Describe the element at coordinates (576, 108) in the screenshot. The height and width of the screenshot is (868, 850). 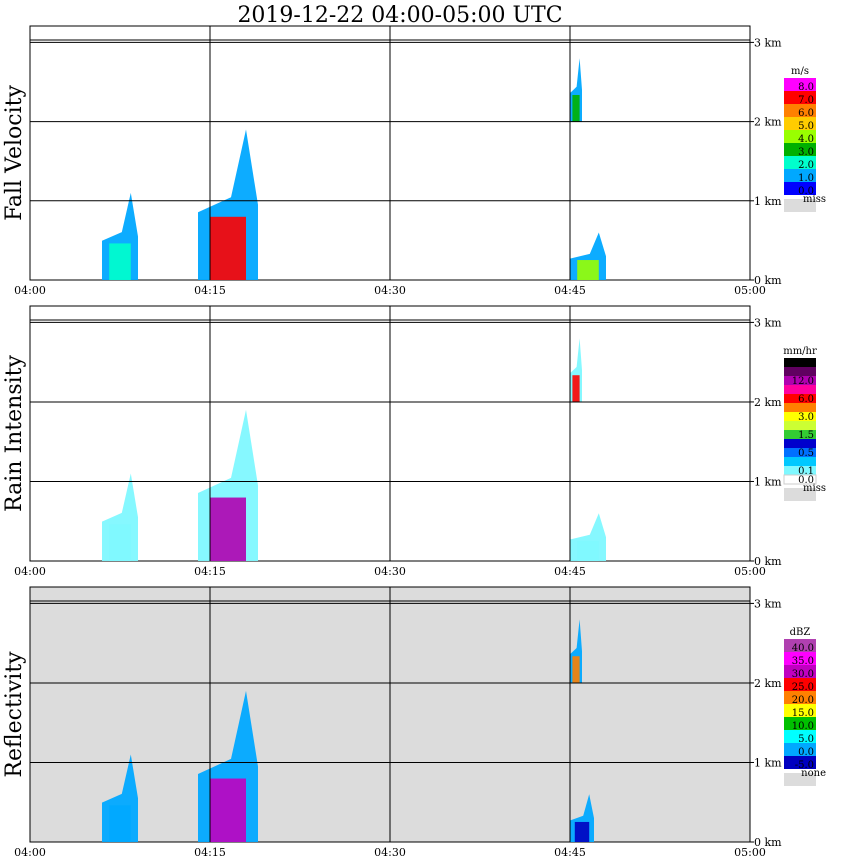
I see `event-core-3.0` at that location.